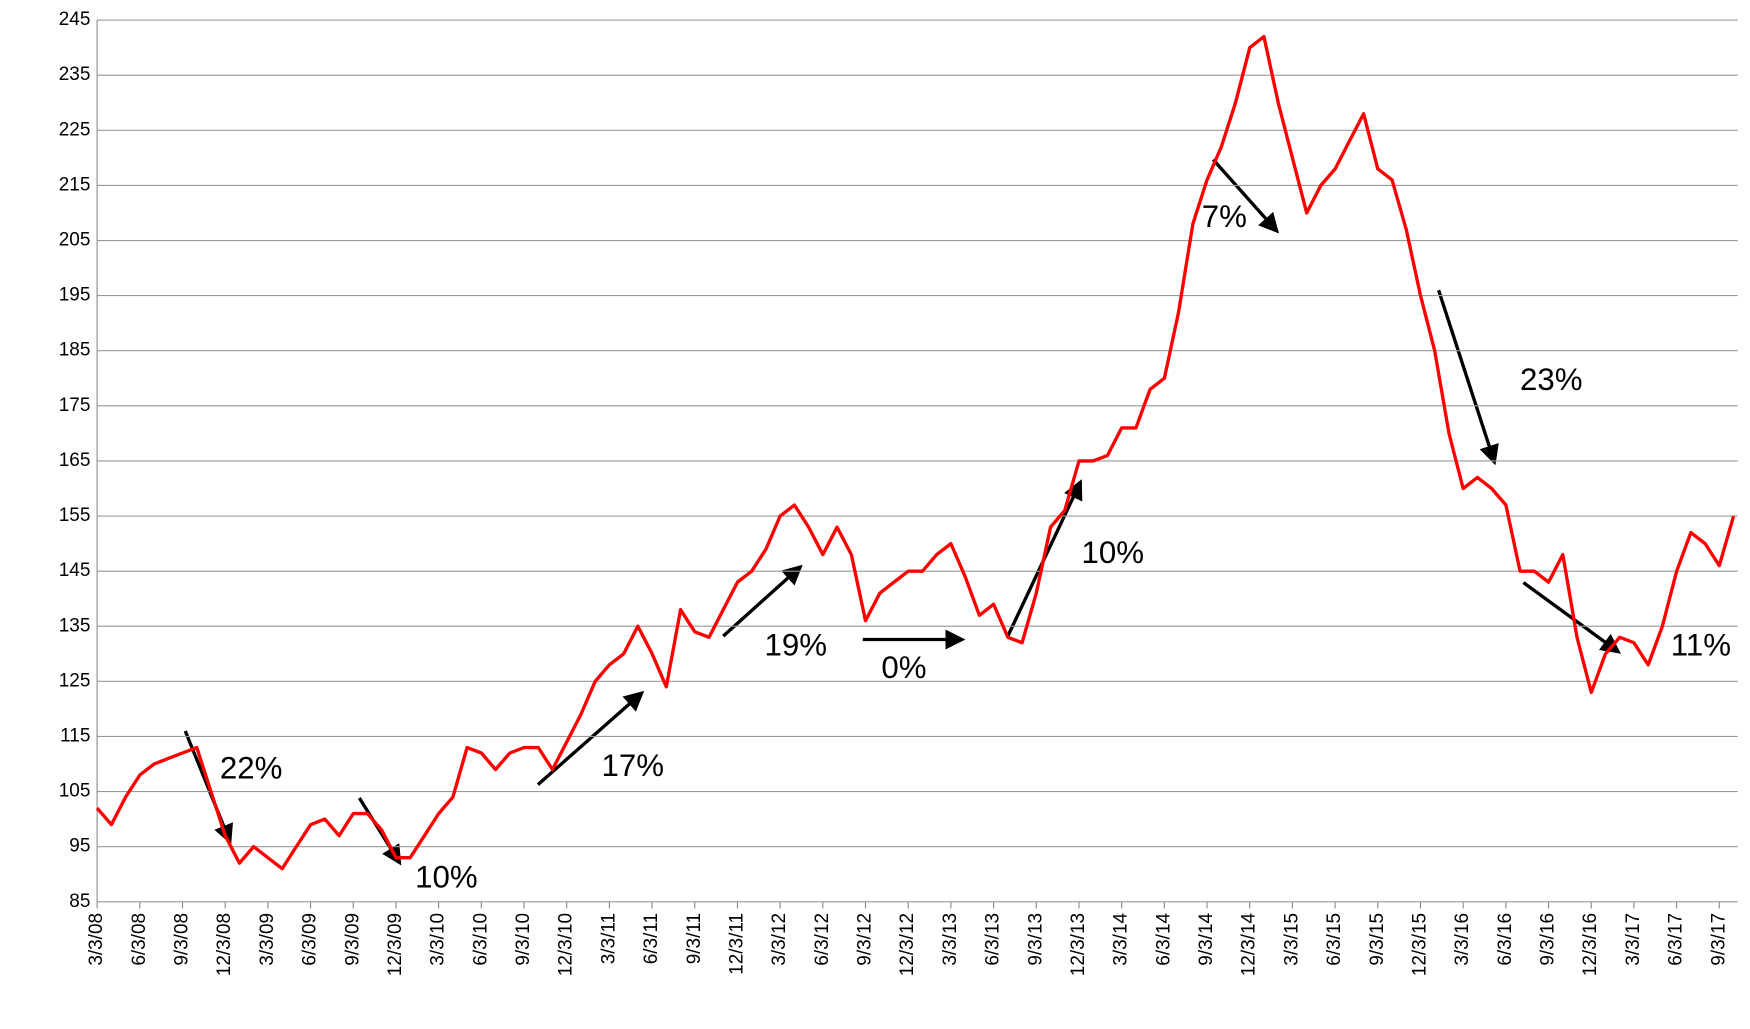 Image resolution: width=1750 pixels, height=1029 pixels. I want to click on y-tick-label: 115, so click(75, 735).